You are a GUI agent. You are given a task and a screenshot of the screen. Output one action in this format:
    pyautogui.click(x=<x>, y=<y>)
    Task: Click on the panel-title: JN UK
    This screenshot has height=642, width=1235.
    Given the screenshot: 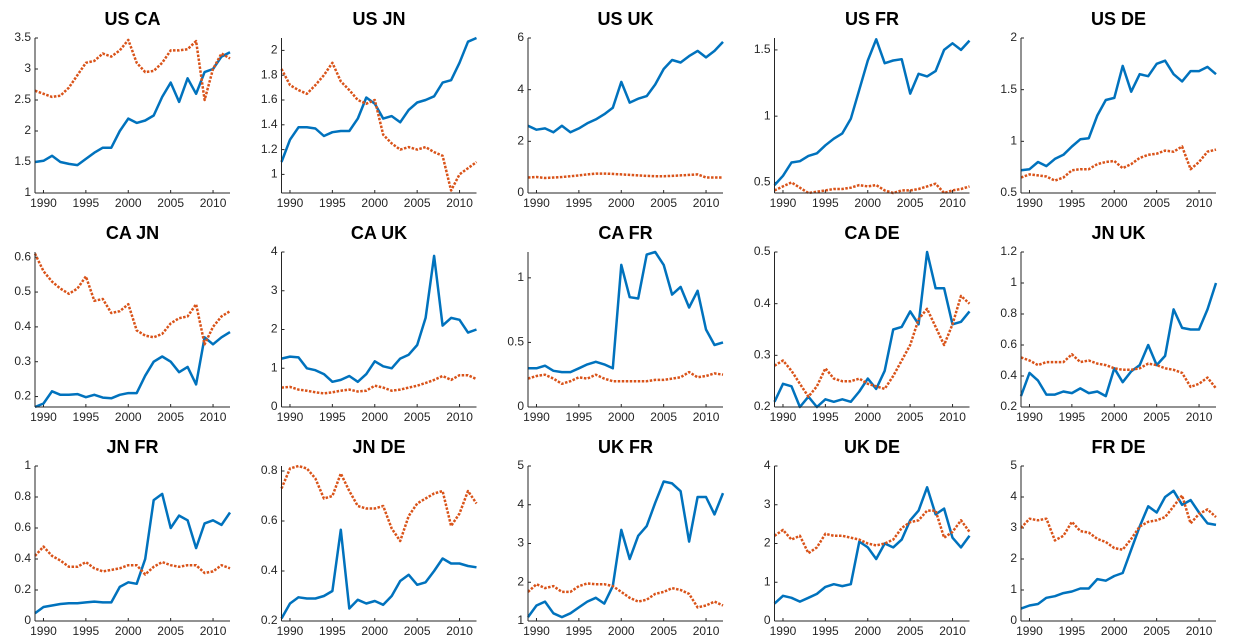 What is the action you would take?
    pyautogui.click(x=1118, y=233)
    